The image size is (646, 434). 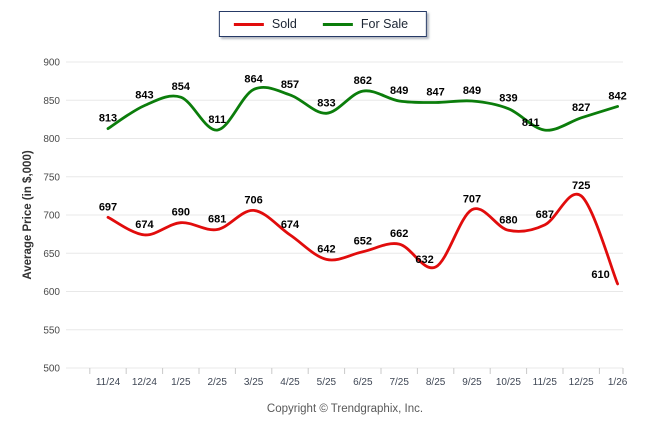 What do you see at coordinates (363, 242) in the screenshot?
I see `data-label: 652` at bounding box center [363, 242].